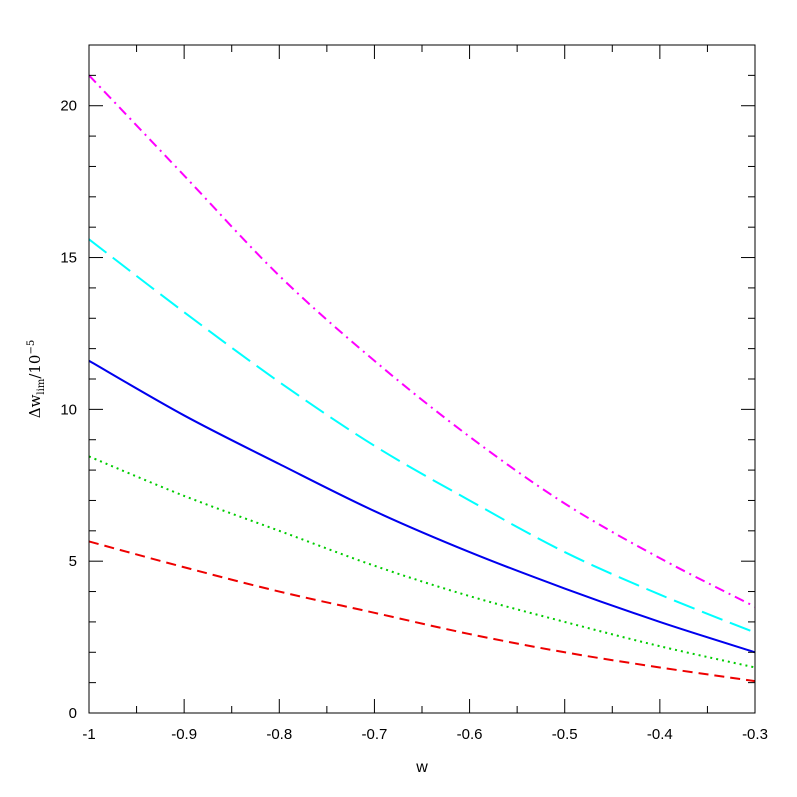  What do you see at coordinates (425, 734) in the screenshot?
I see `x-tick-labels: -1 -0.9 -0.8 -0.7 -0.6 -0.5 -0.4 -0.3` at bounding box center [425, 734].